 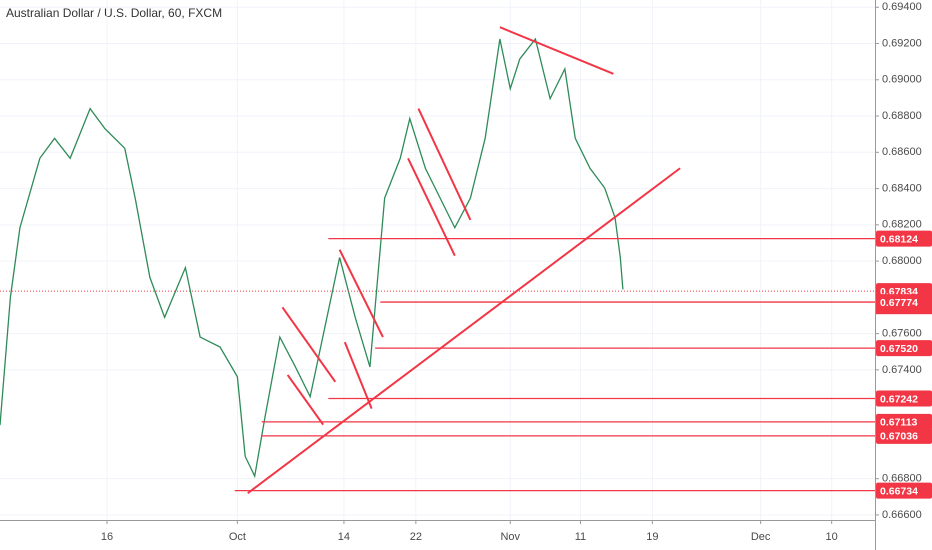 I want to click on y-tick-label: 0.66600, so click(x=902, y=515).